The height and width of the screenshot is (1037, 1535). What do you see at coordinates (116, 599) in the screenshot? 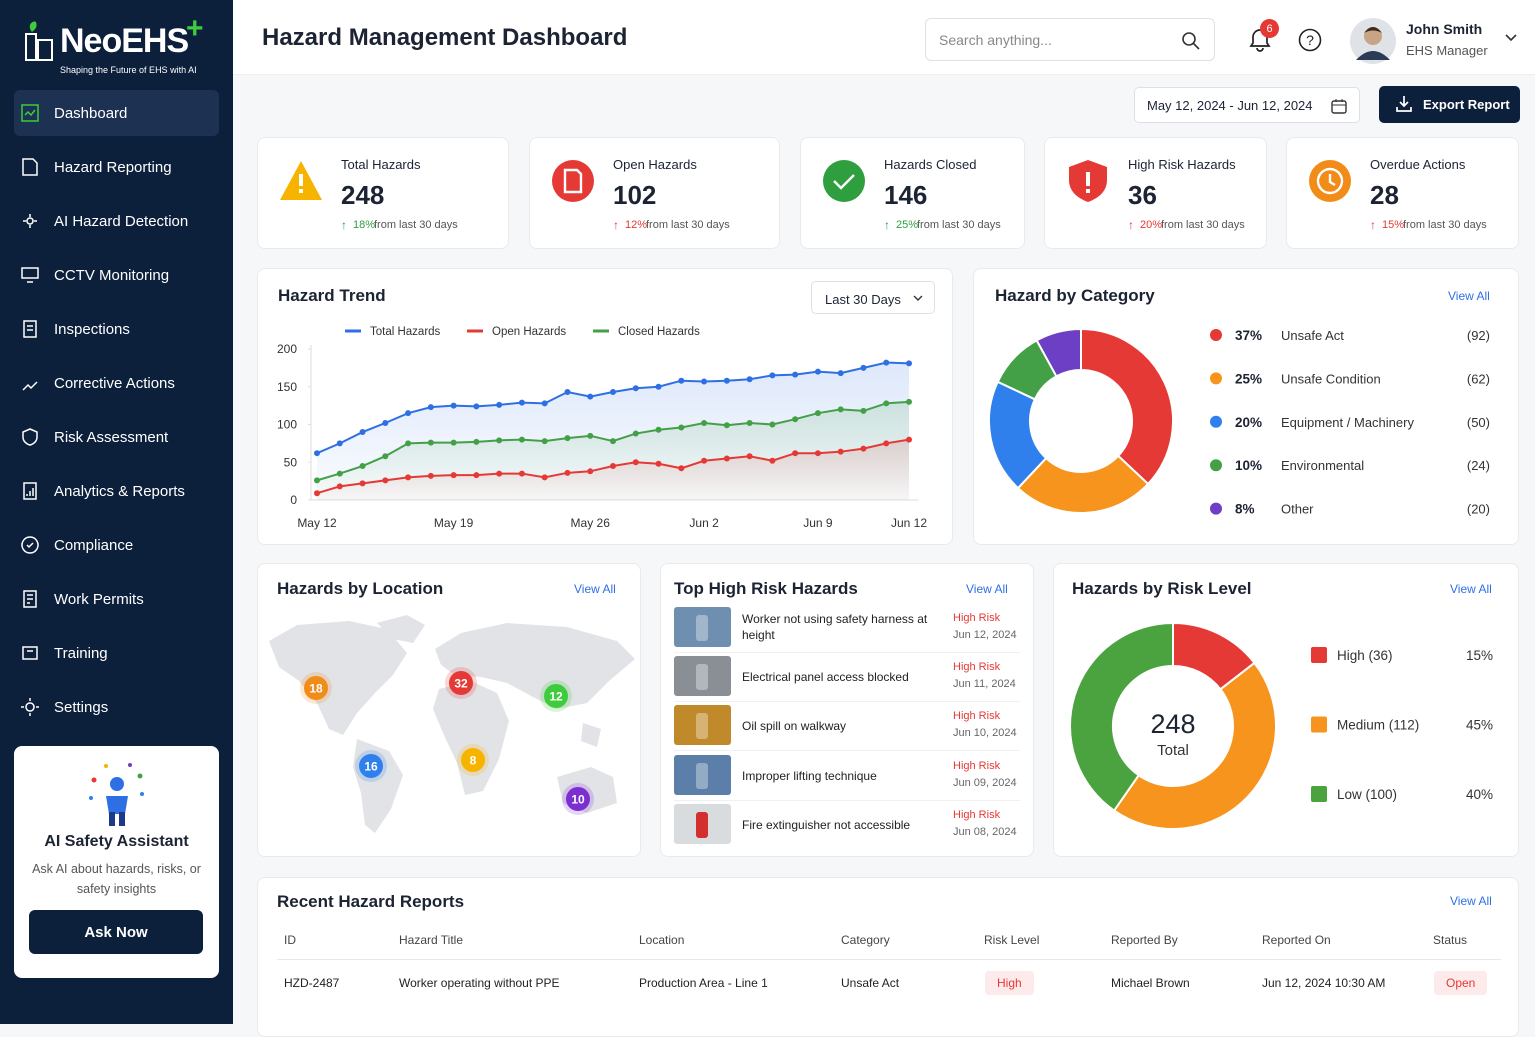
I see `menu-item: Work Permits` at bounding box center [116, 599].